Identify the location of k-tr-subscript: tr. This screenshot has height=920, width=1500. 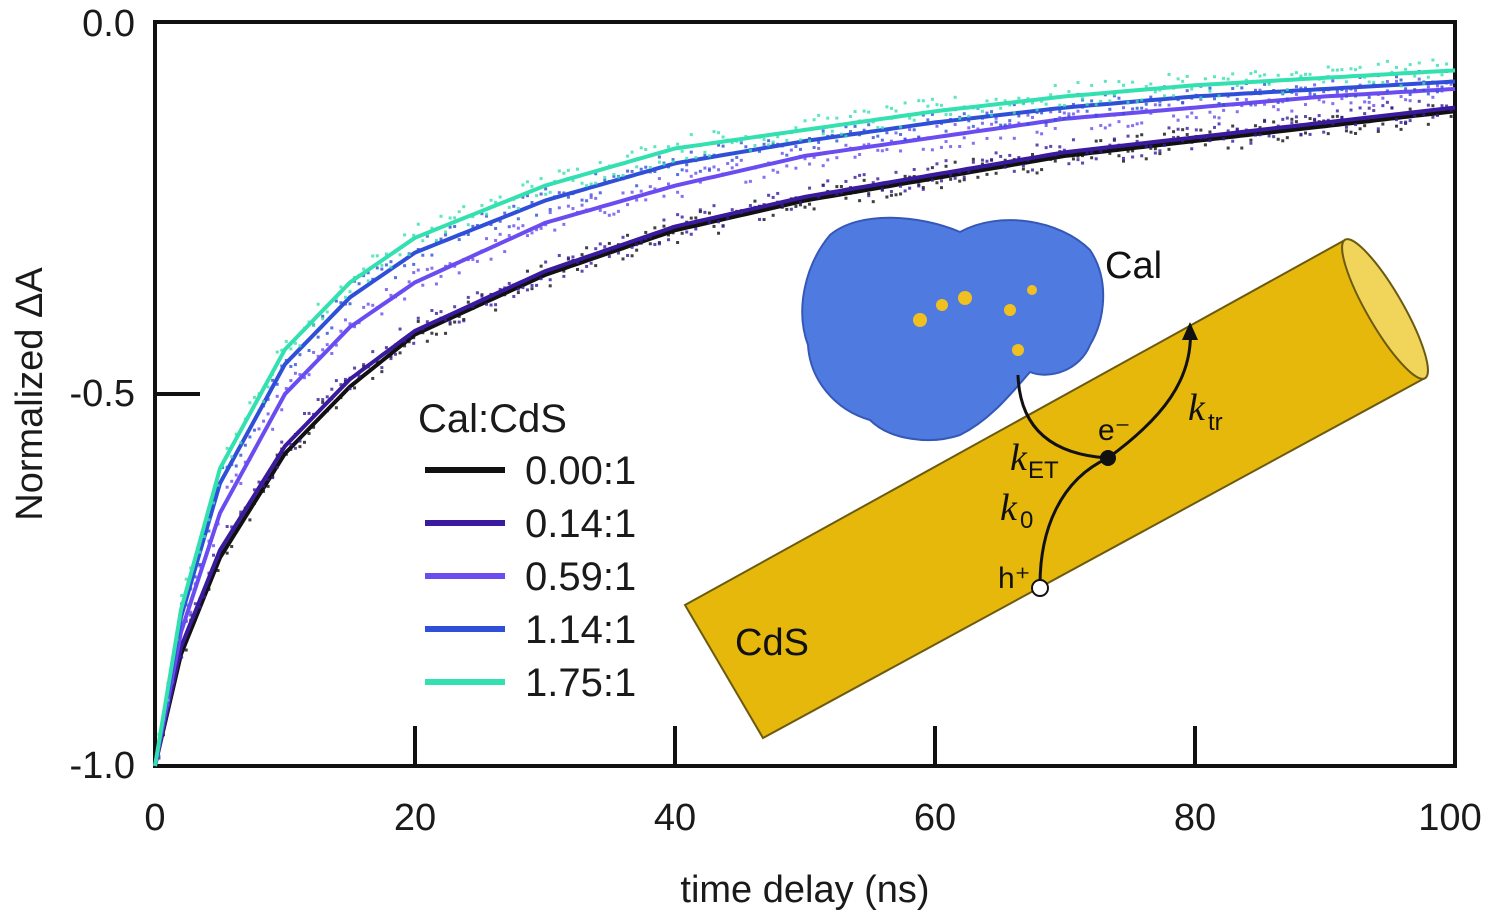
(1215, 422).